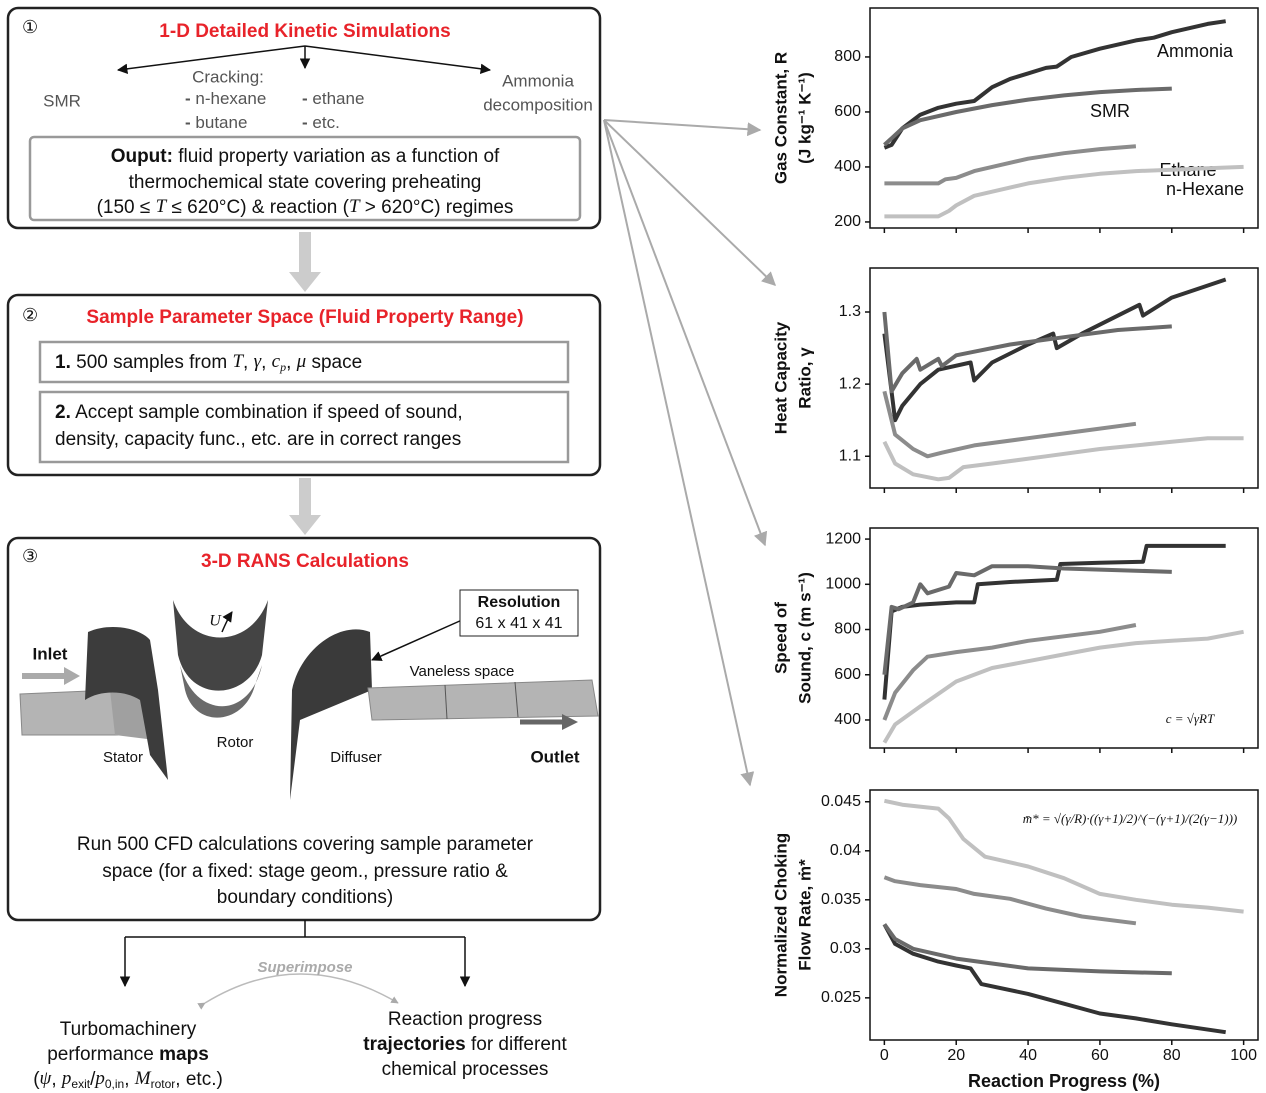 The image size is (1266, 1093). What do you see at coordinates (225, 98) in the screenshot?
I see `process-item: - n-hexane` at bounding box center [225, 98].